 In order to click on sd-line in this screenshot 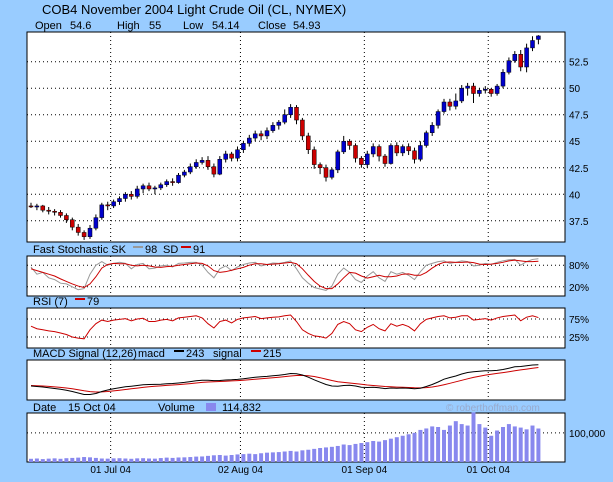, I will do `click(284, 274)`.